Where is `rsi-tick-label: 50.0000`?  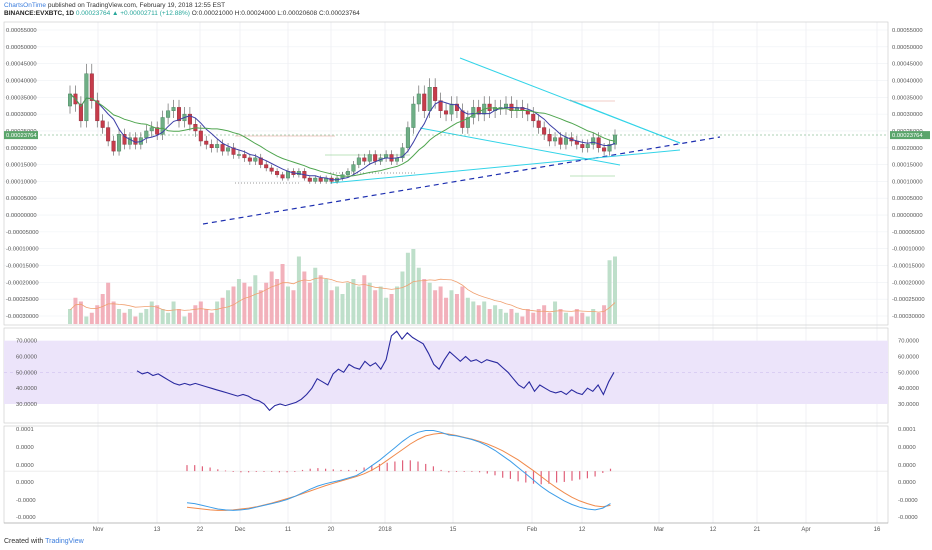 rsi-tick-label: 50.0000 is located at coordinates (908, 373).